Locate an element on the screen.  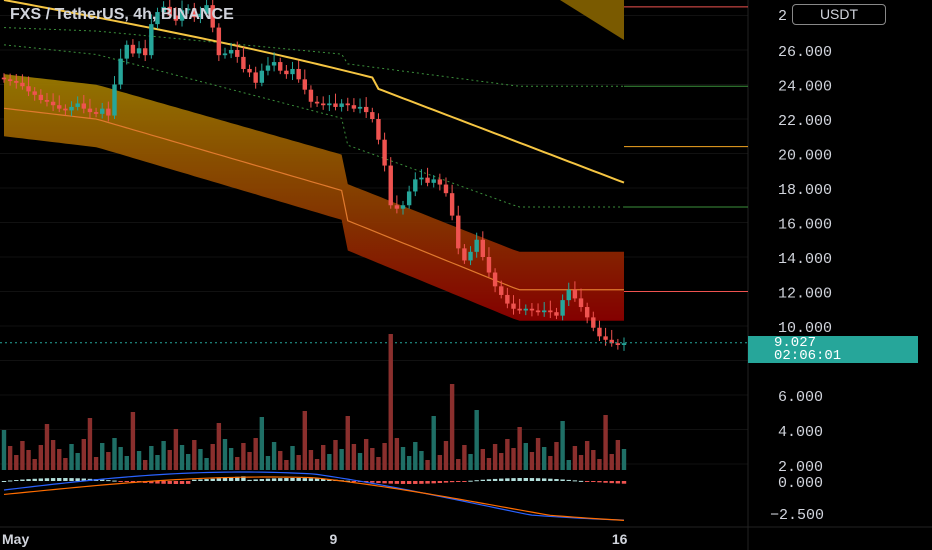
time-tick-label: May is located at coordinates (15, 539).